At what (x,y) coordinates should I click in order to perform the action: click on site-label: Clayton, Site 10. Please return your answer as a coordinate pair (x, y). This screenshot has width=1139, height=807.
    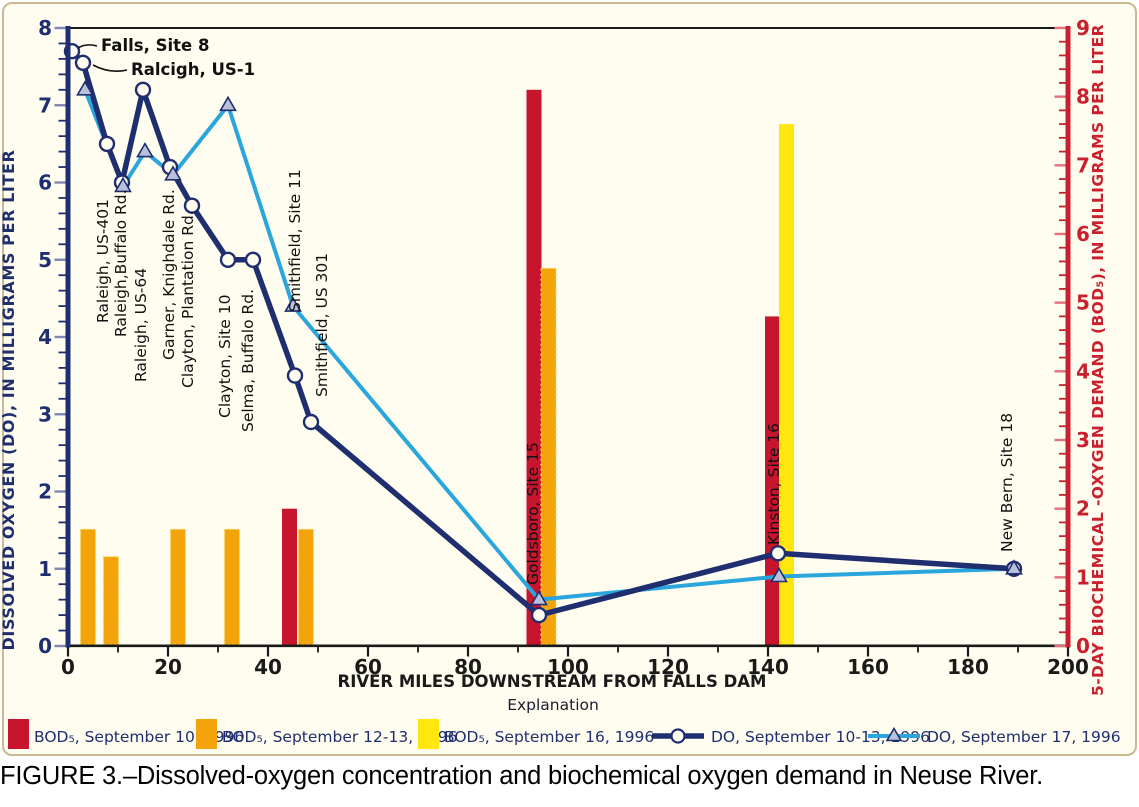
    Looking at the image, I should click on (225, 356).